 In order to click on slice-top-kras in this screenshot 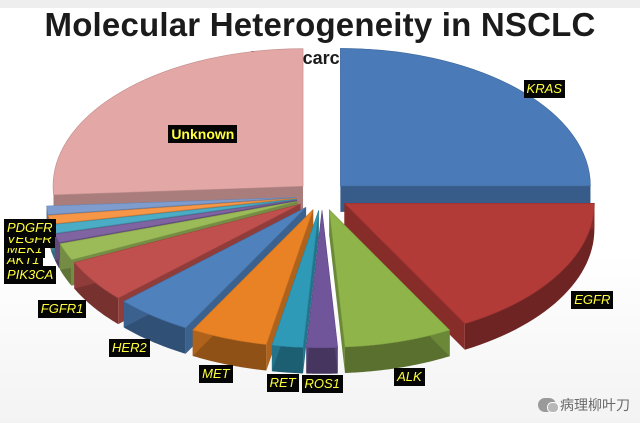, I will do `click(465, 117)`.